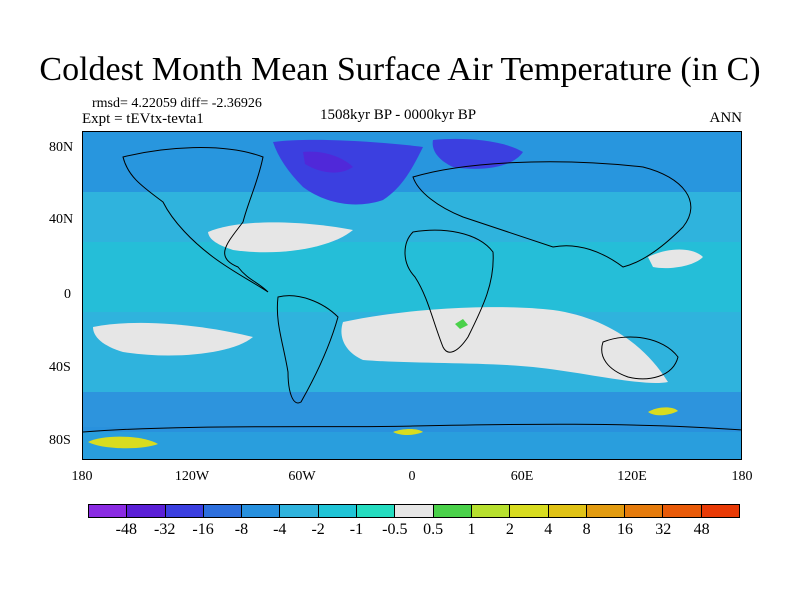  Describe the element at coordinates (82, 476) in the screenshot. I see `lon-label-180w: 180` at that location.